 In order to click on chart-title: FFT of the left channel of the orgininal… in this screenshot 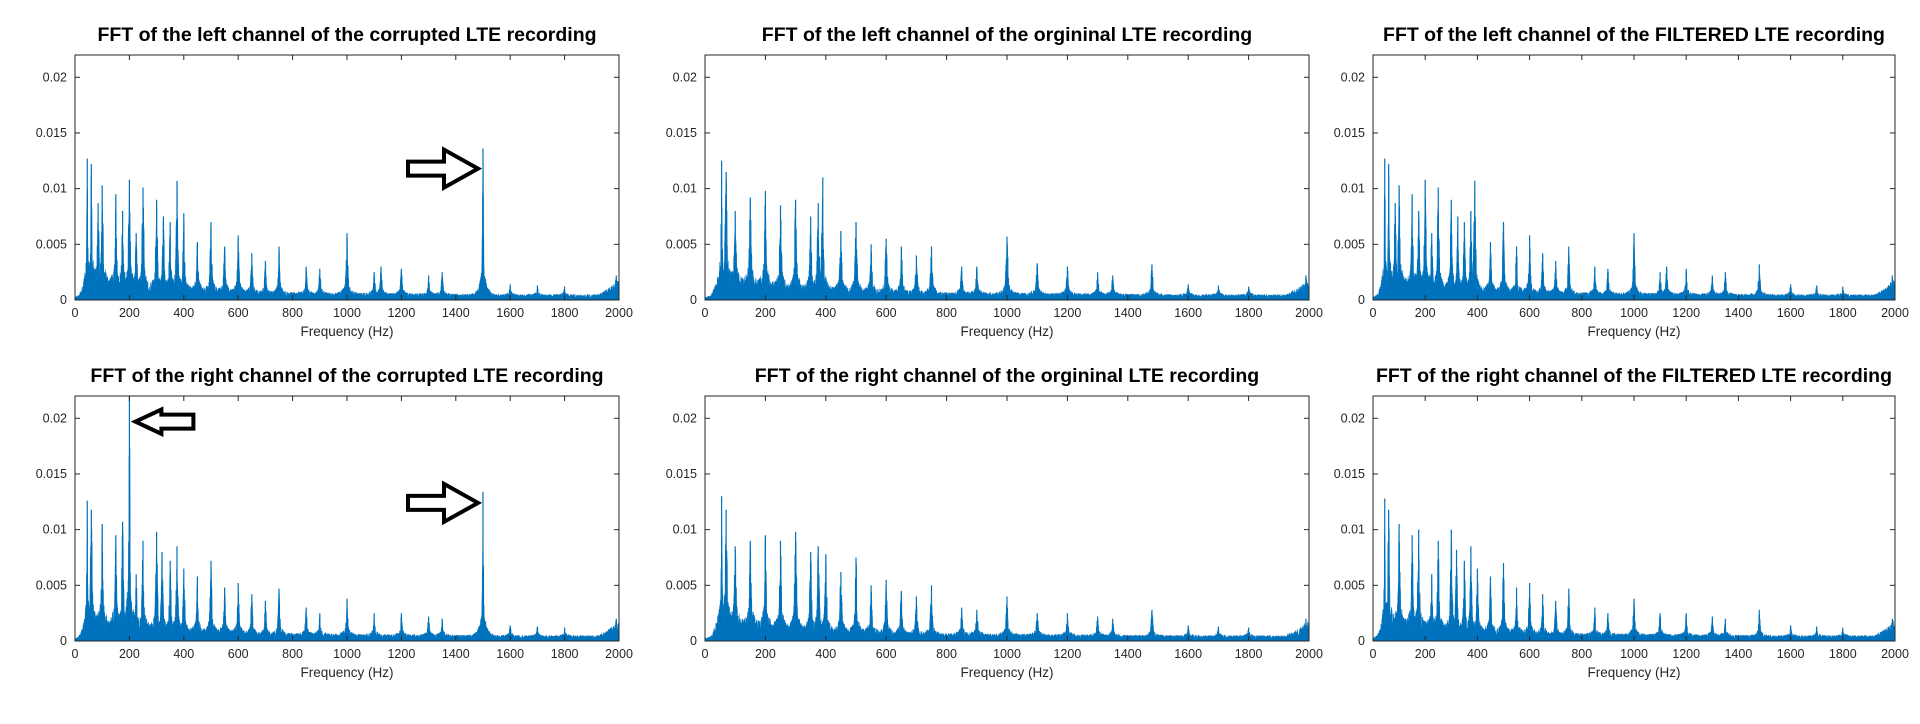, I will do `click(1007, 35)`.